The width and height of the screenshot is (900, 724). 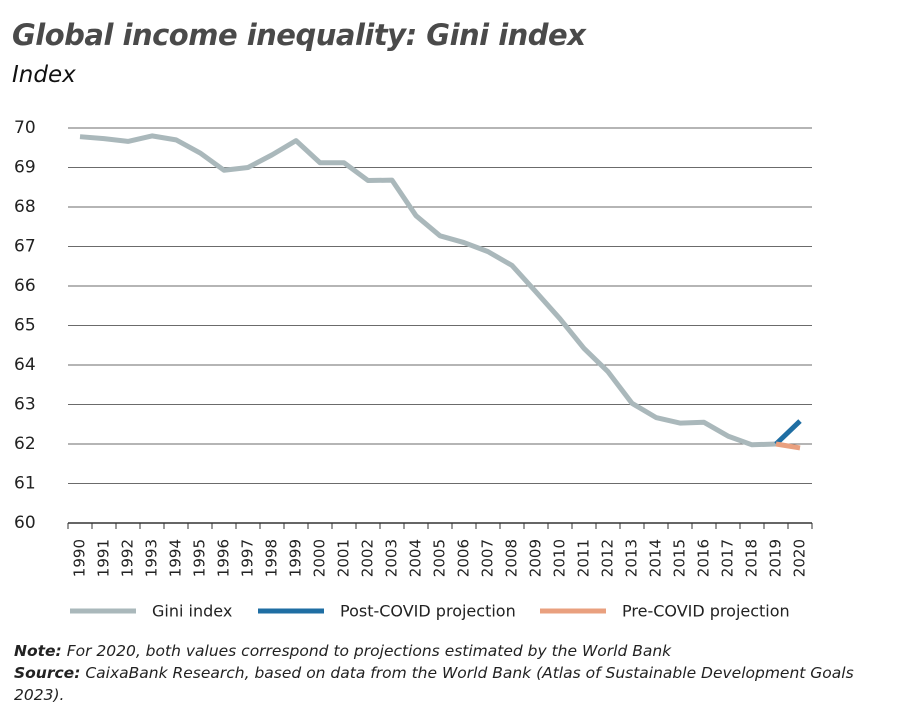 I want to click on x-tick-label: 2017, so click(x=728, y=558).